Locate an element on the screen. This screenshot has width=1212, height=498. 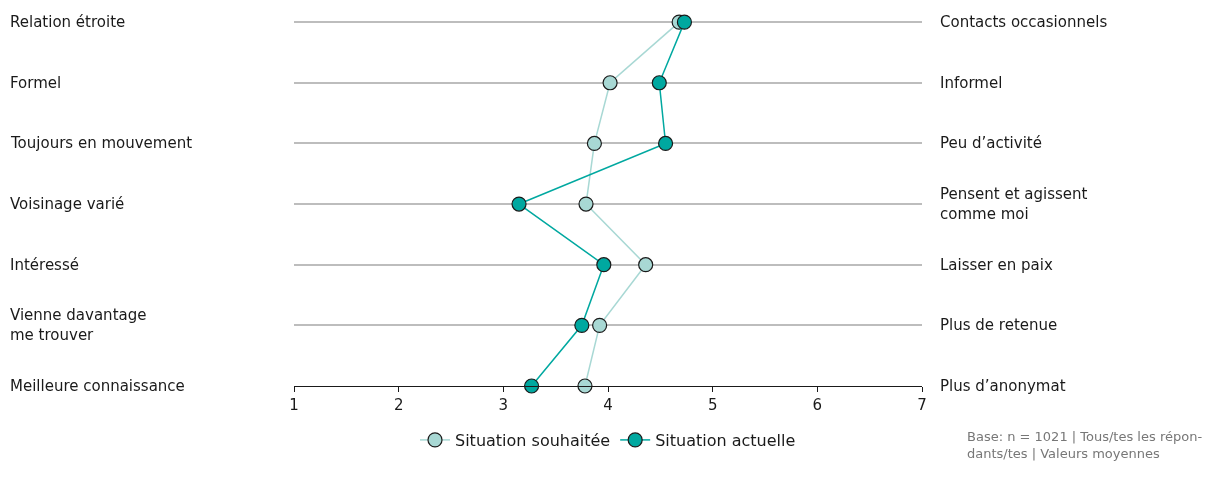
y2-tick-label: Informel is located at coordinates (971, 83).